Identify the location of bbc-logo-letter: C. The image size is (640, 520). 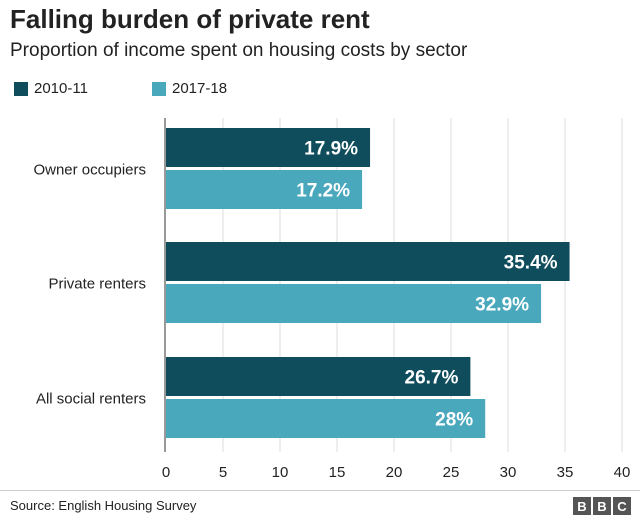
(622, 506).